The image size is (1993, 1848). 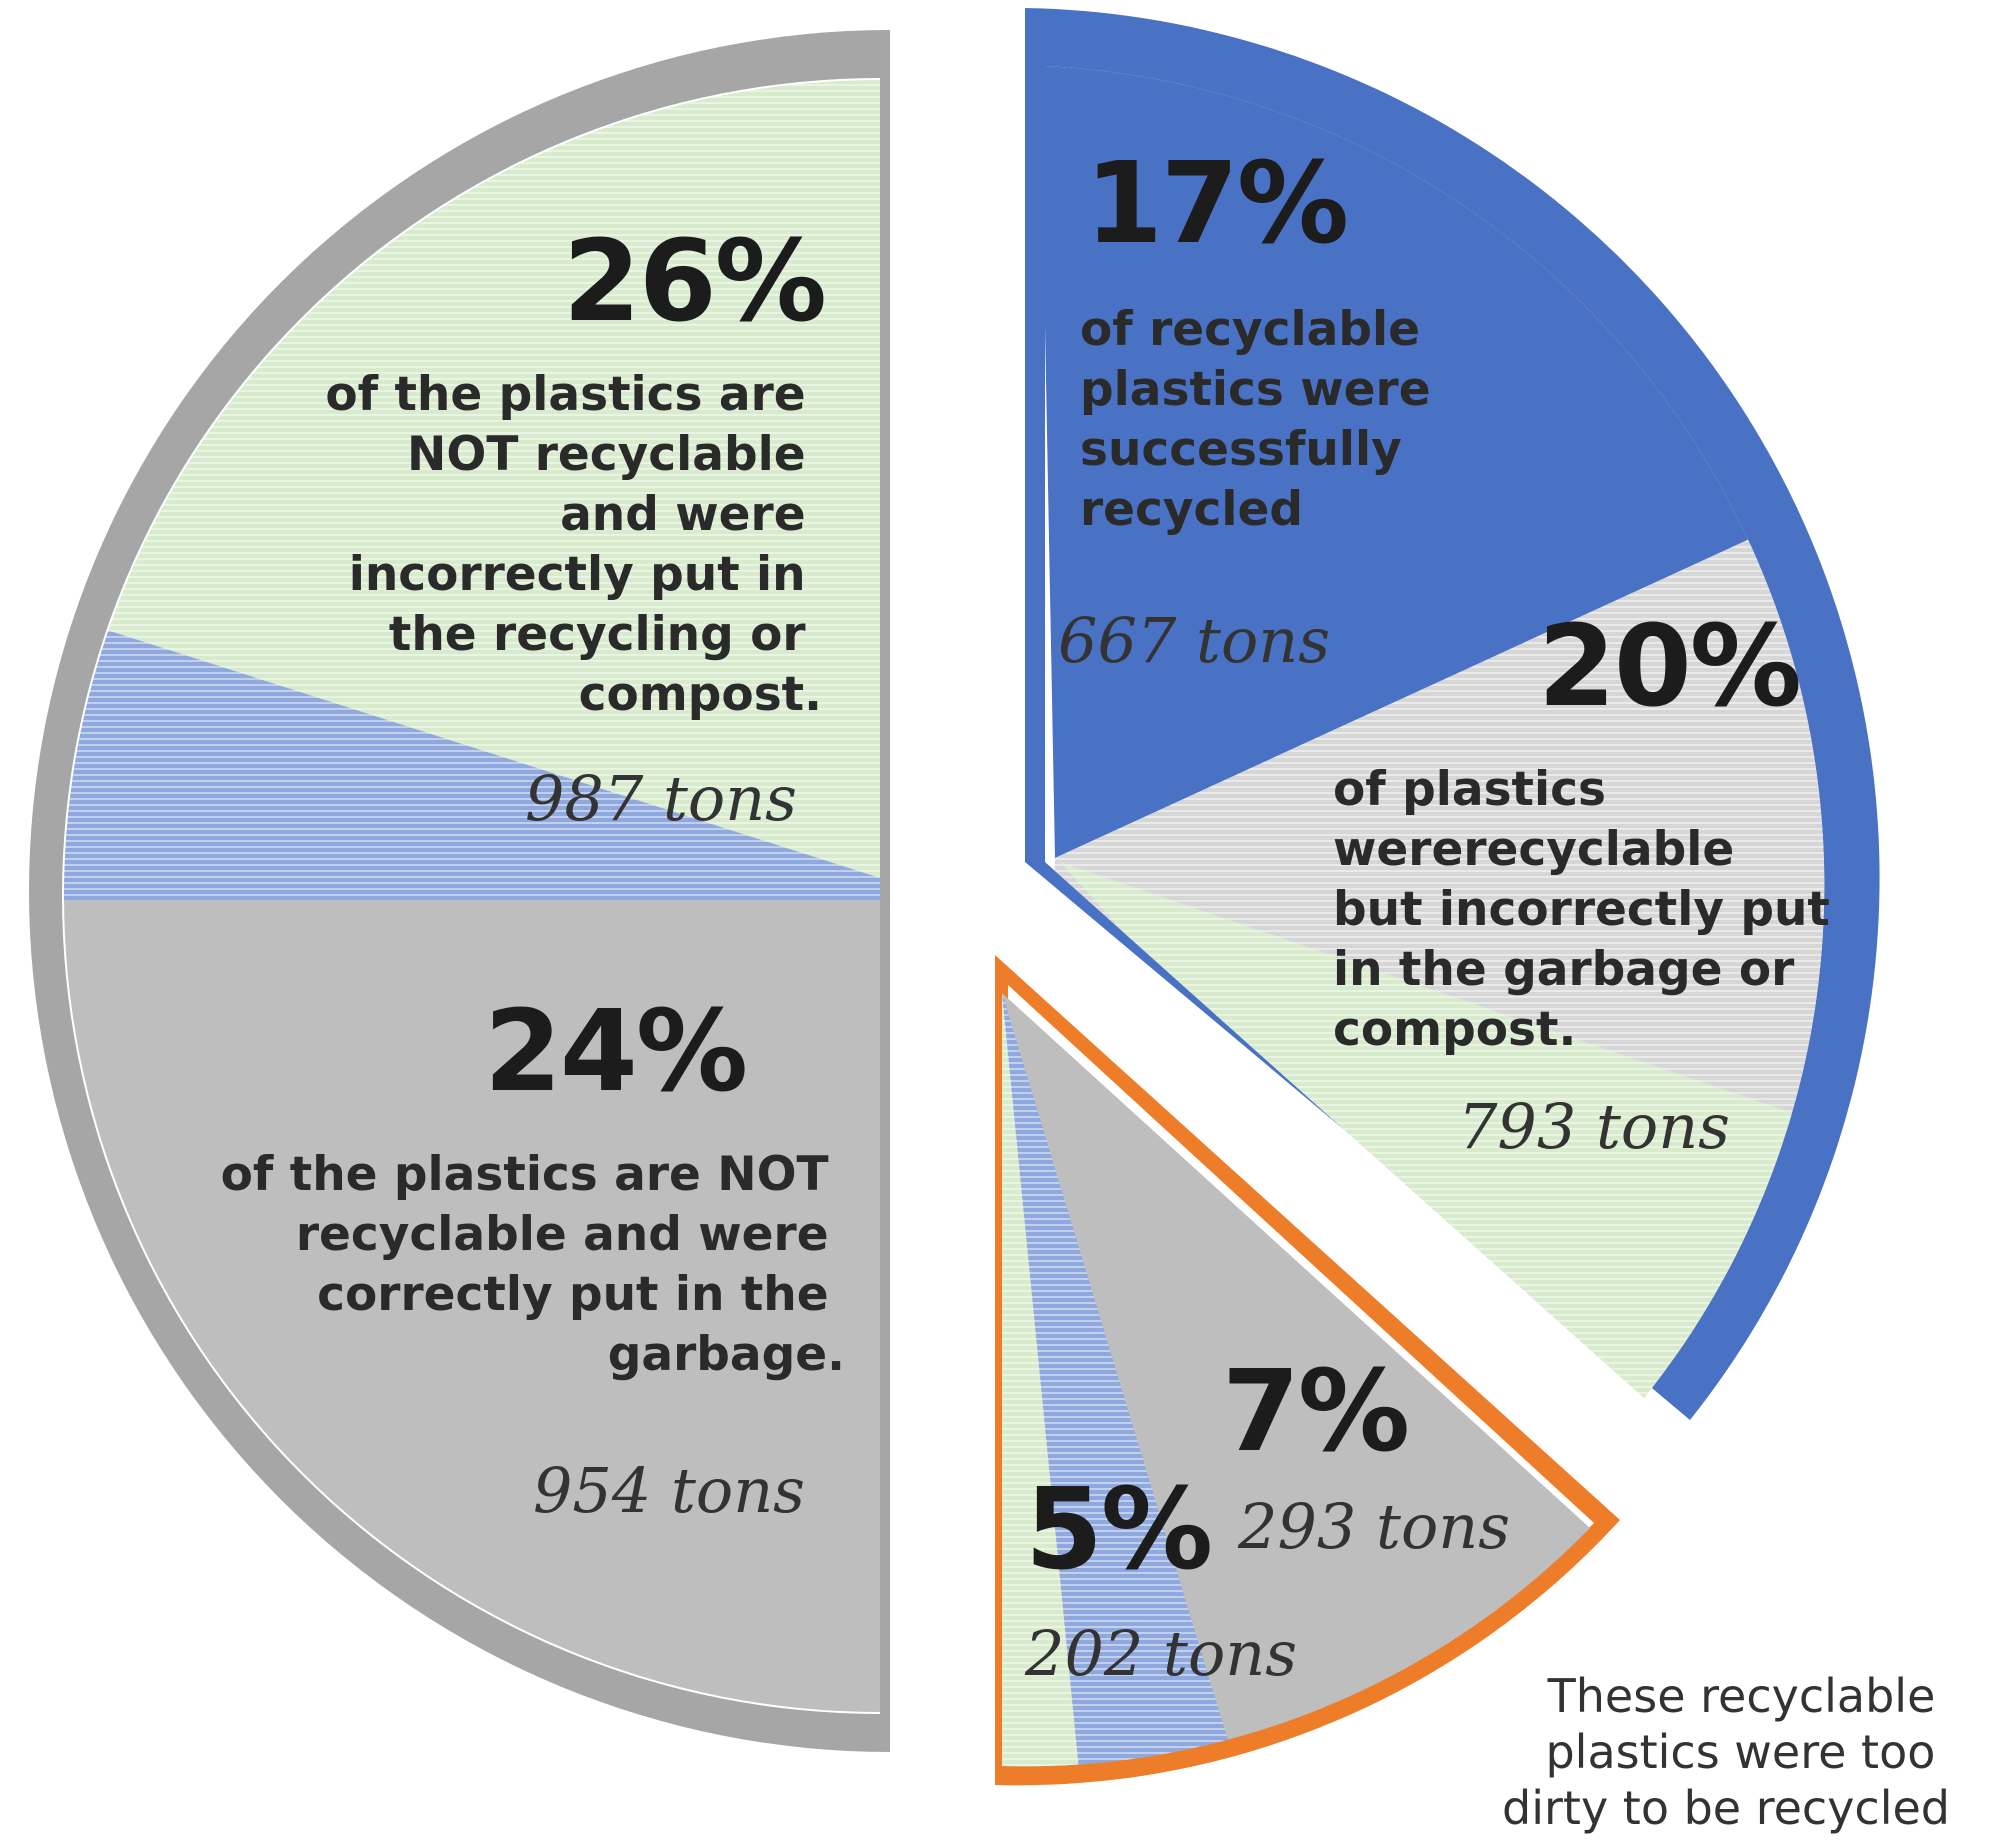 I want to click on label-7: 7% 293 tons, so click(x=1366, y=1455).